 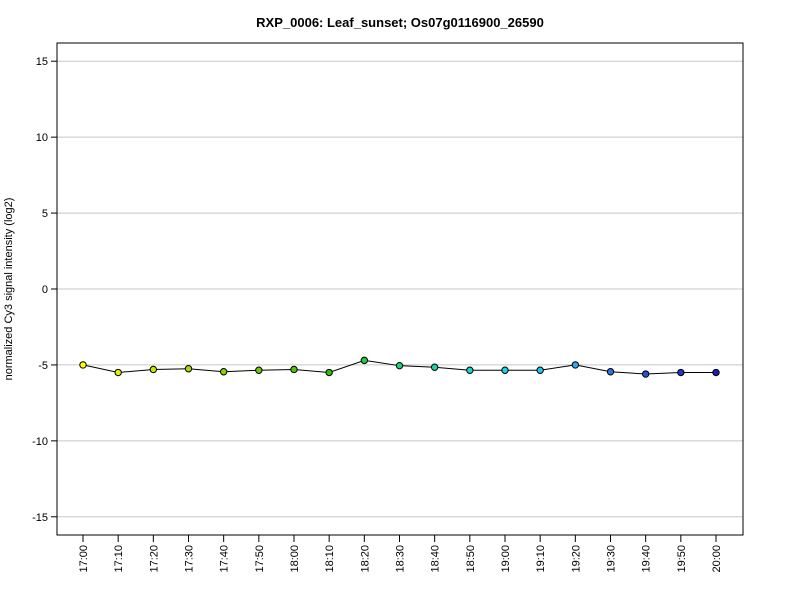 I want to click on x-tick-label: 18:30, so click(x=401, y=559).